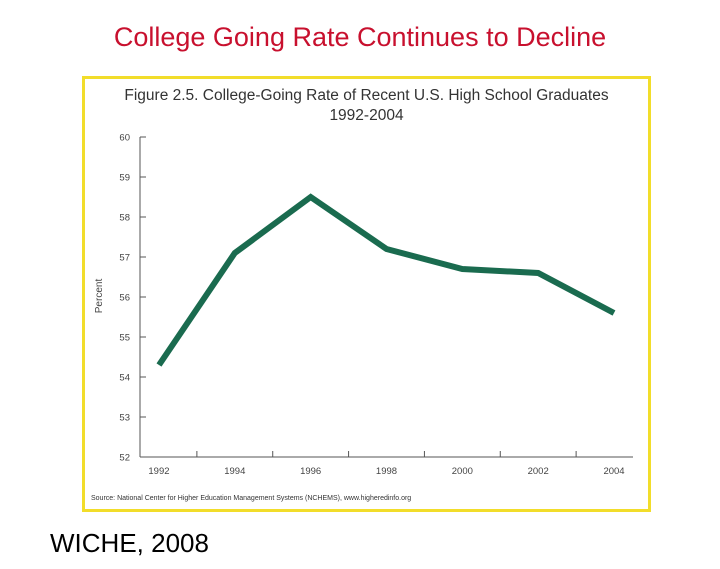  I want to click on y-tick-label-60: 60, so click(124, 138).